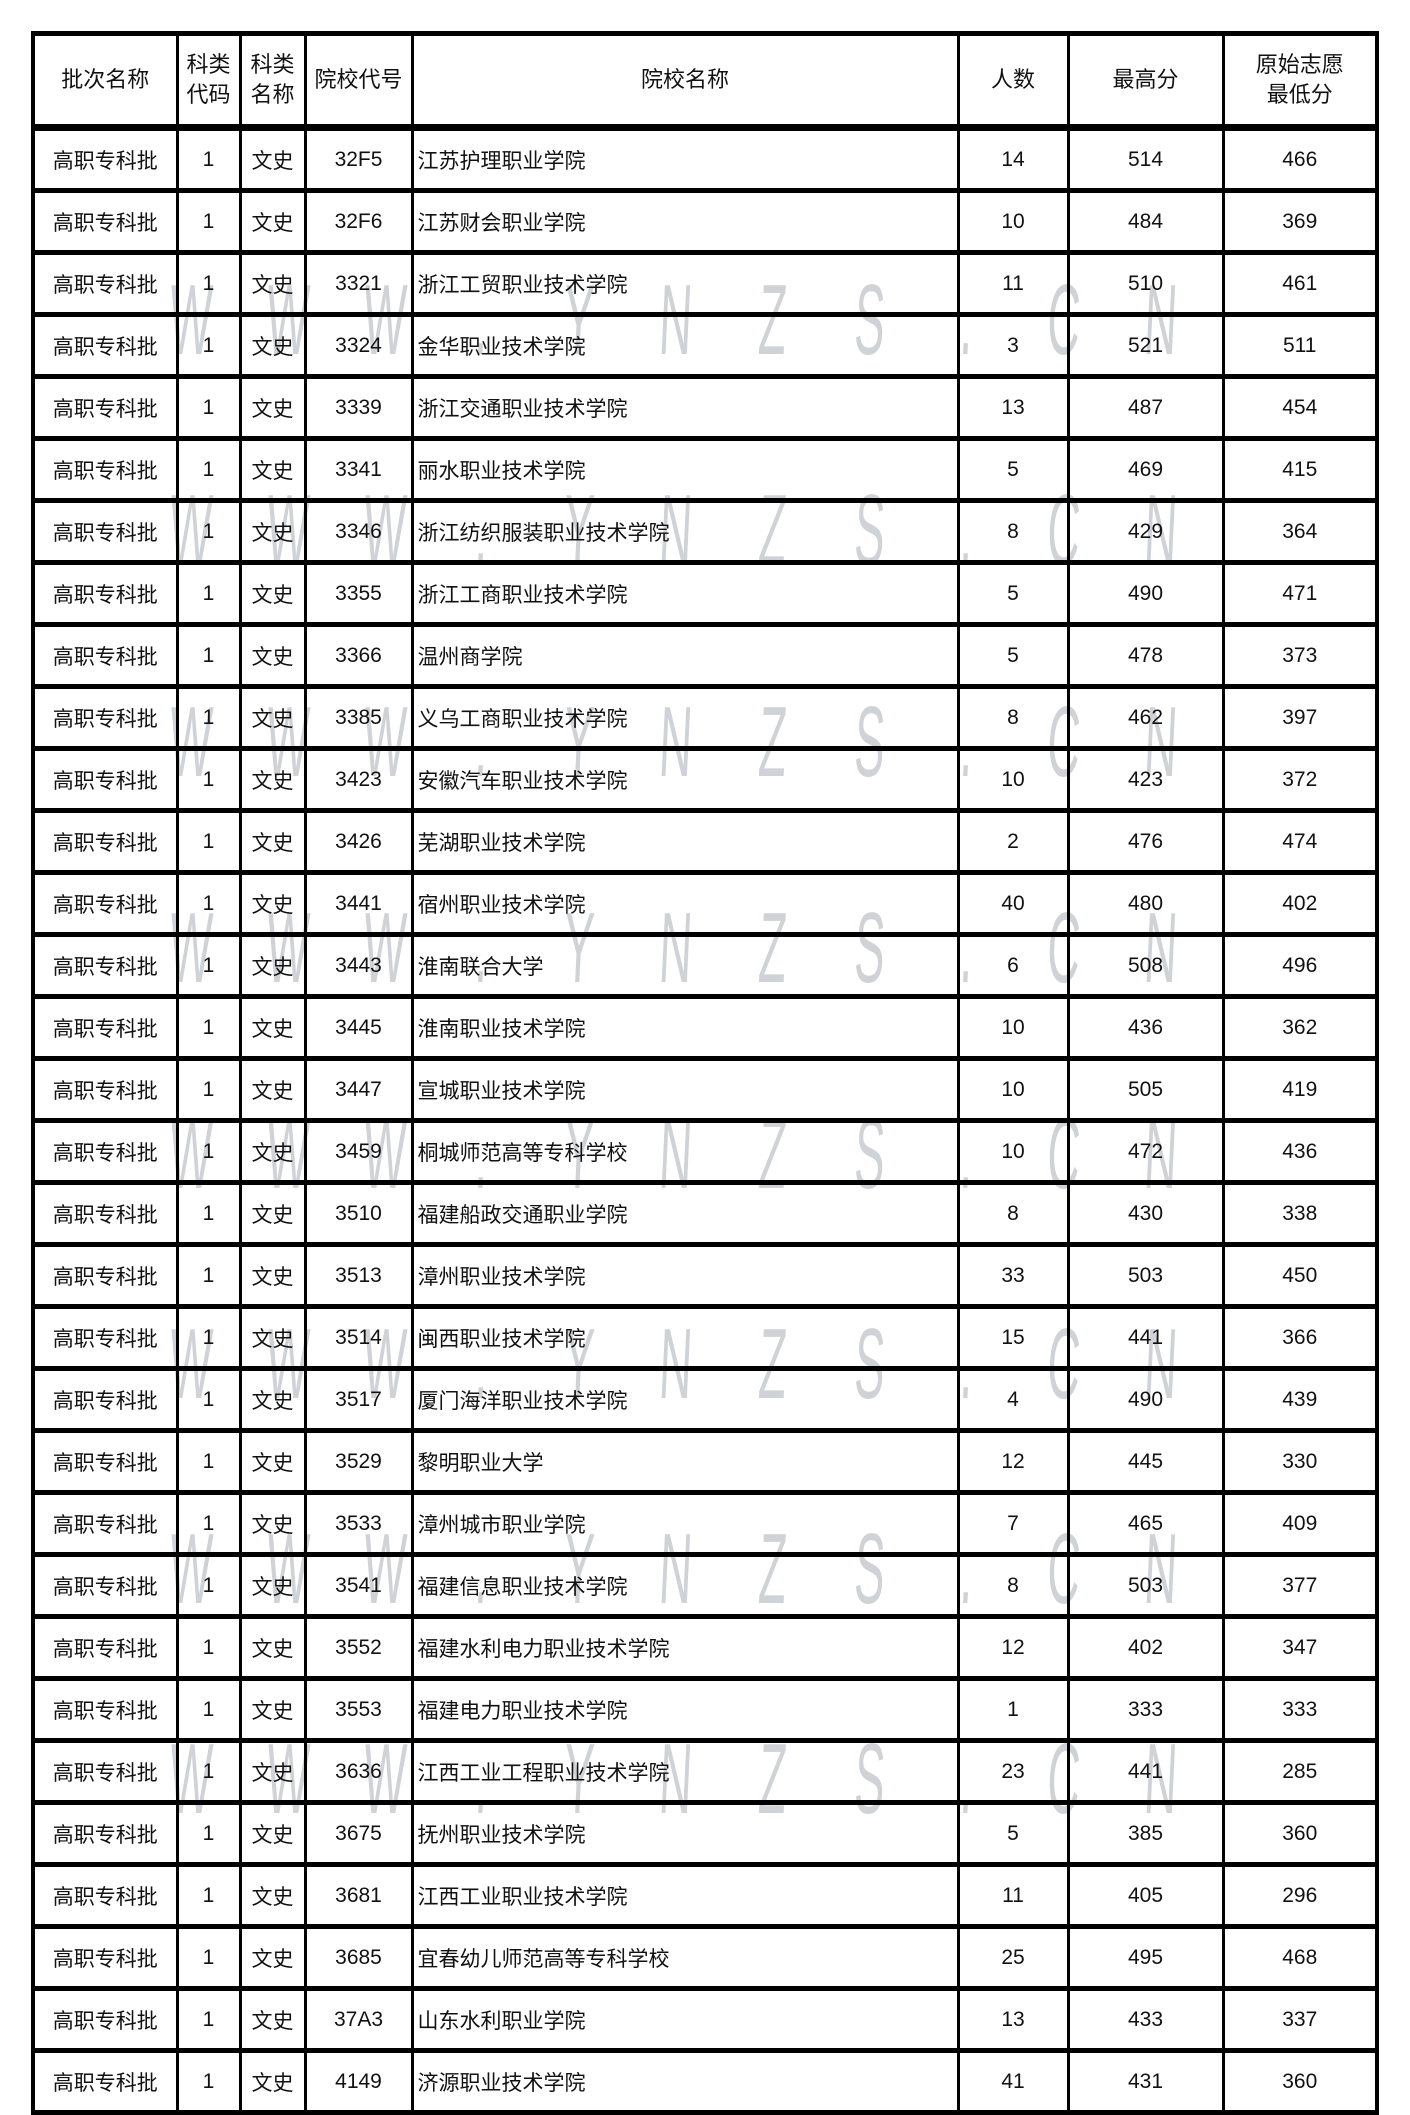  Describe the element at coordinates (705, 159) in the screenshot. I see `table-row: 高职专科批 1 文史 32F5 江苏护理职业学院 14 514 466` at that location.